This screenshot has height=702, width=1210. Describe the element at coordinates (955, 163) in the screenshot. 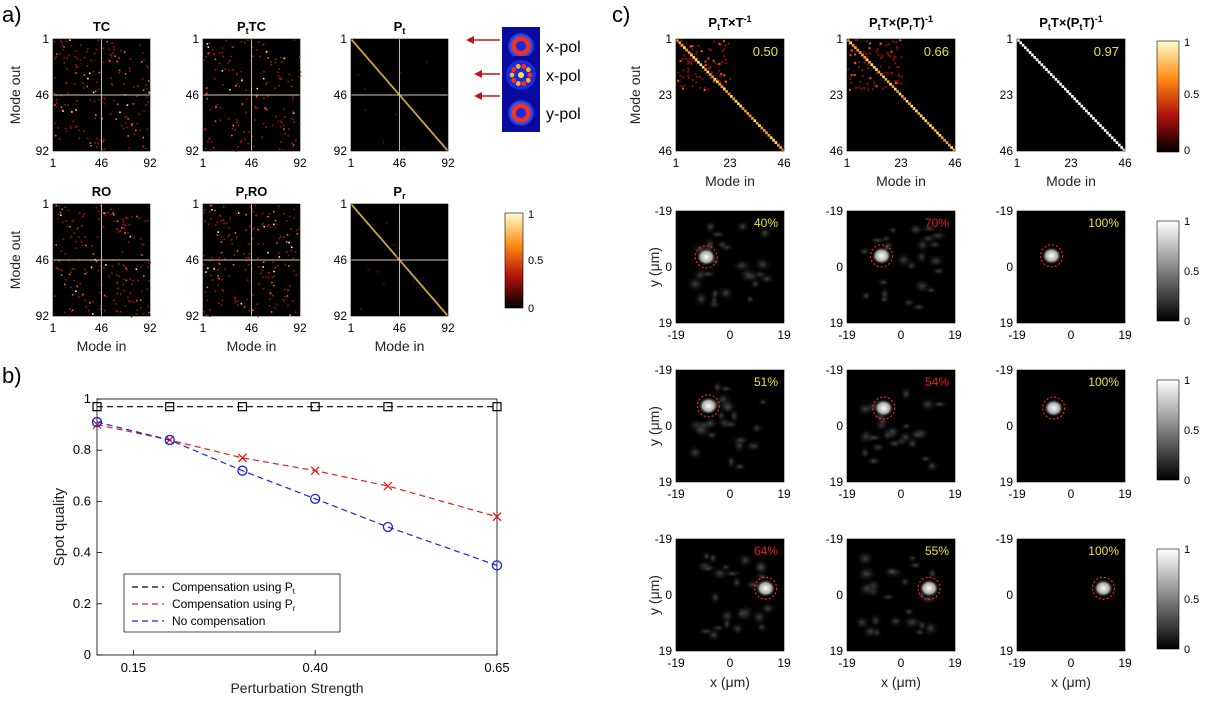

I see `matrix-c-xtick: 46` at that location.